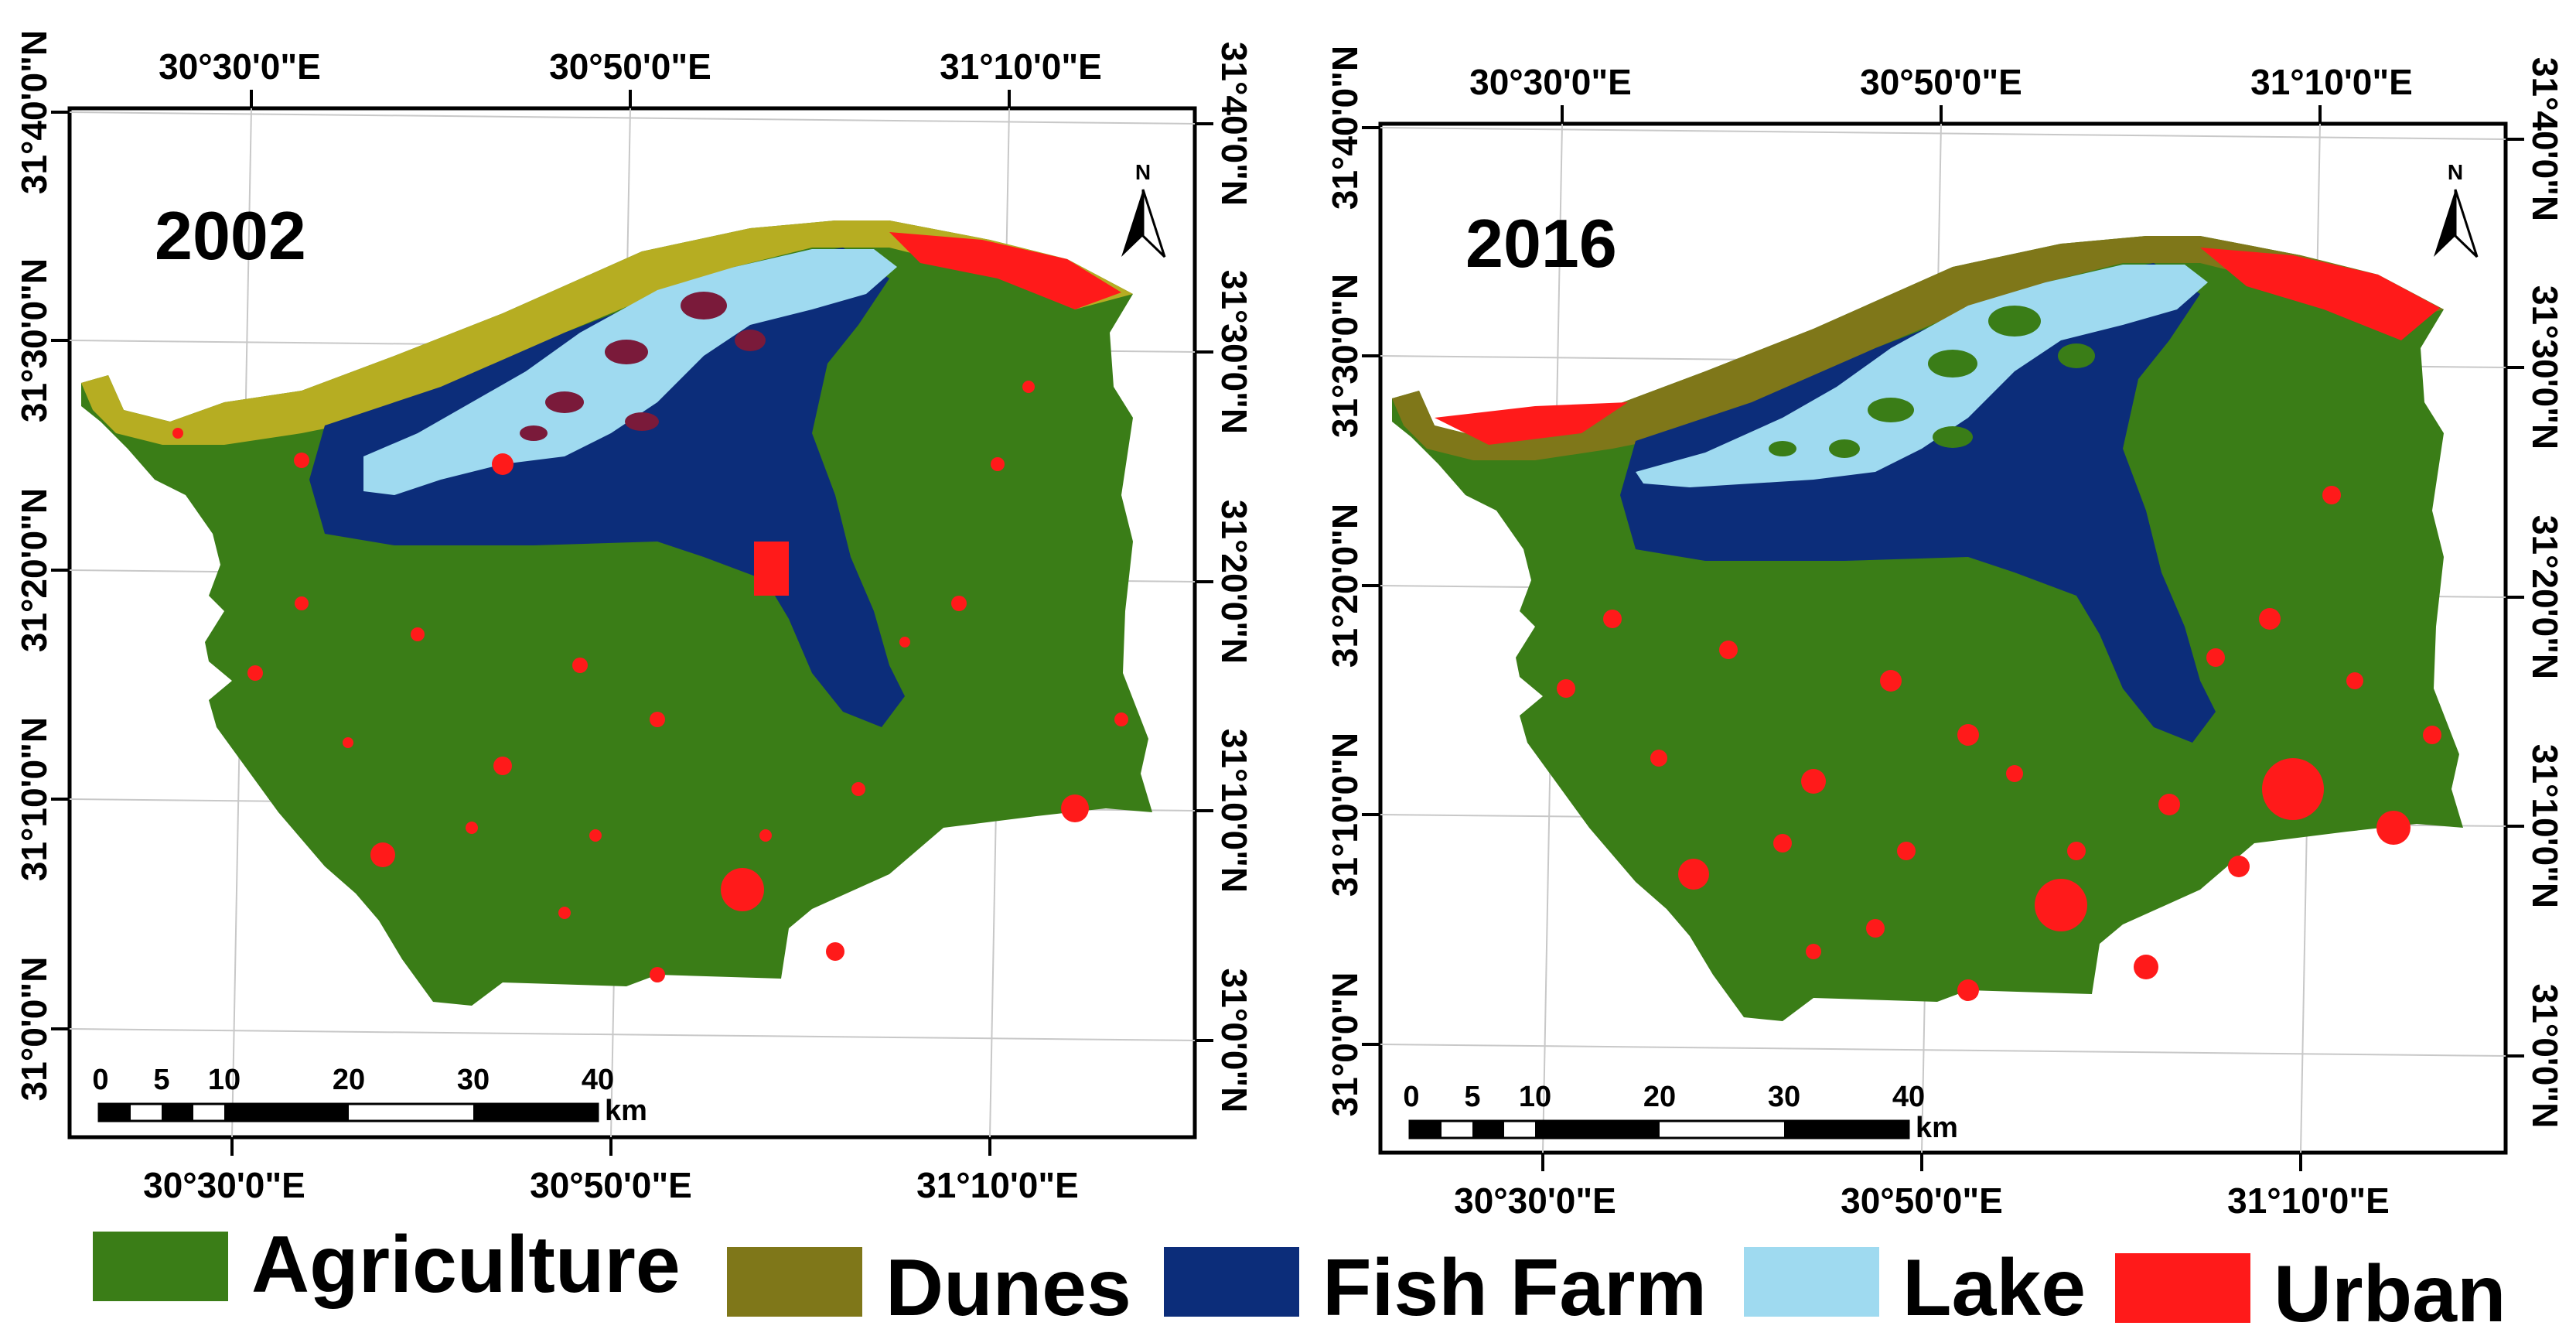 The width and height of the screenshot is (2576, 1336). I want to click on legend-label: Lake, so click(1994, 1288).